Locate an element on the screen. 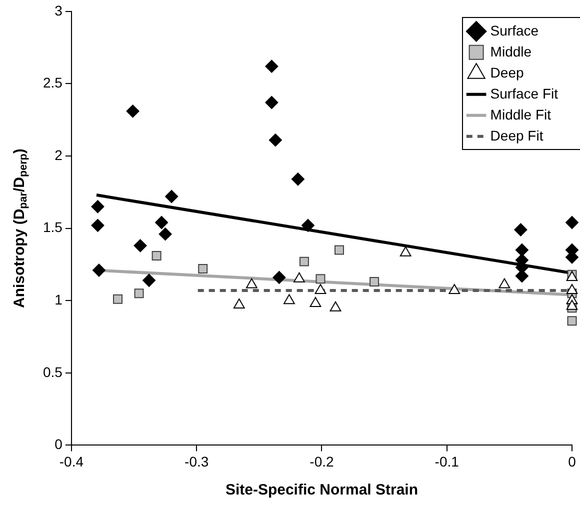  x-axis-title: Site-Specific Normal Strain is located at coordinates (321, 489).